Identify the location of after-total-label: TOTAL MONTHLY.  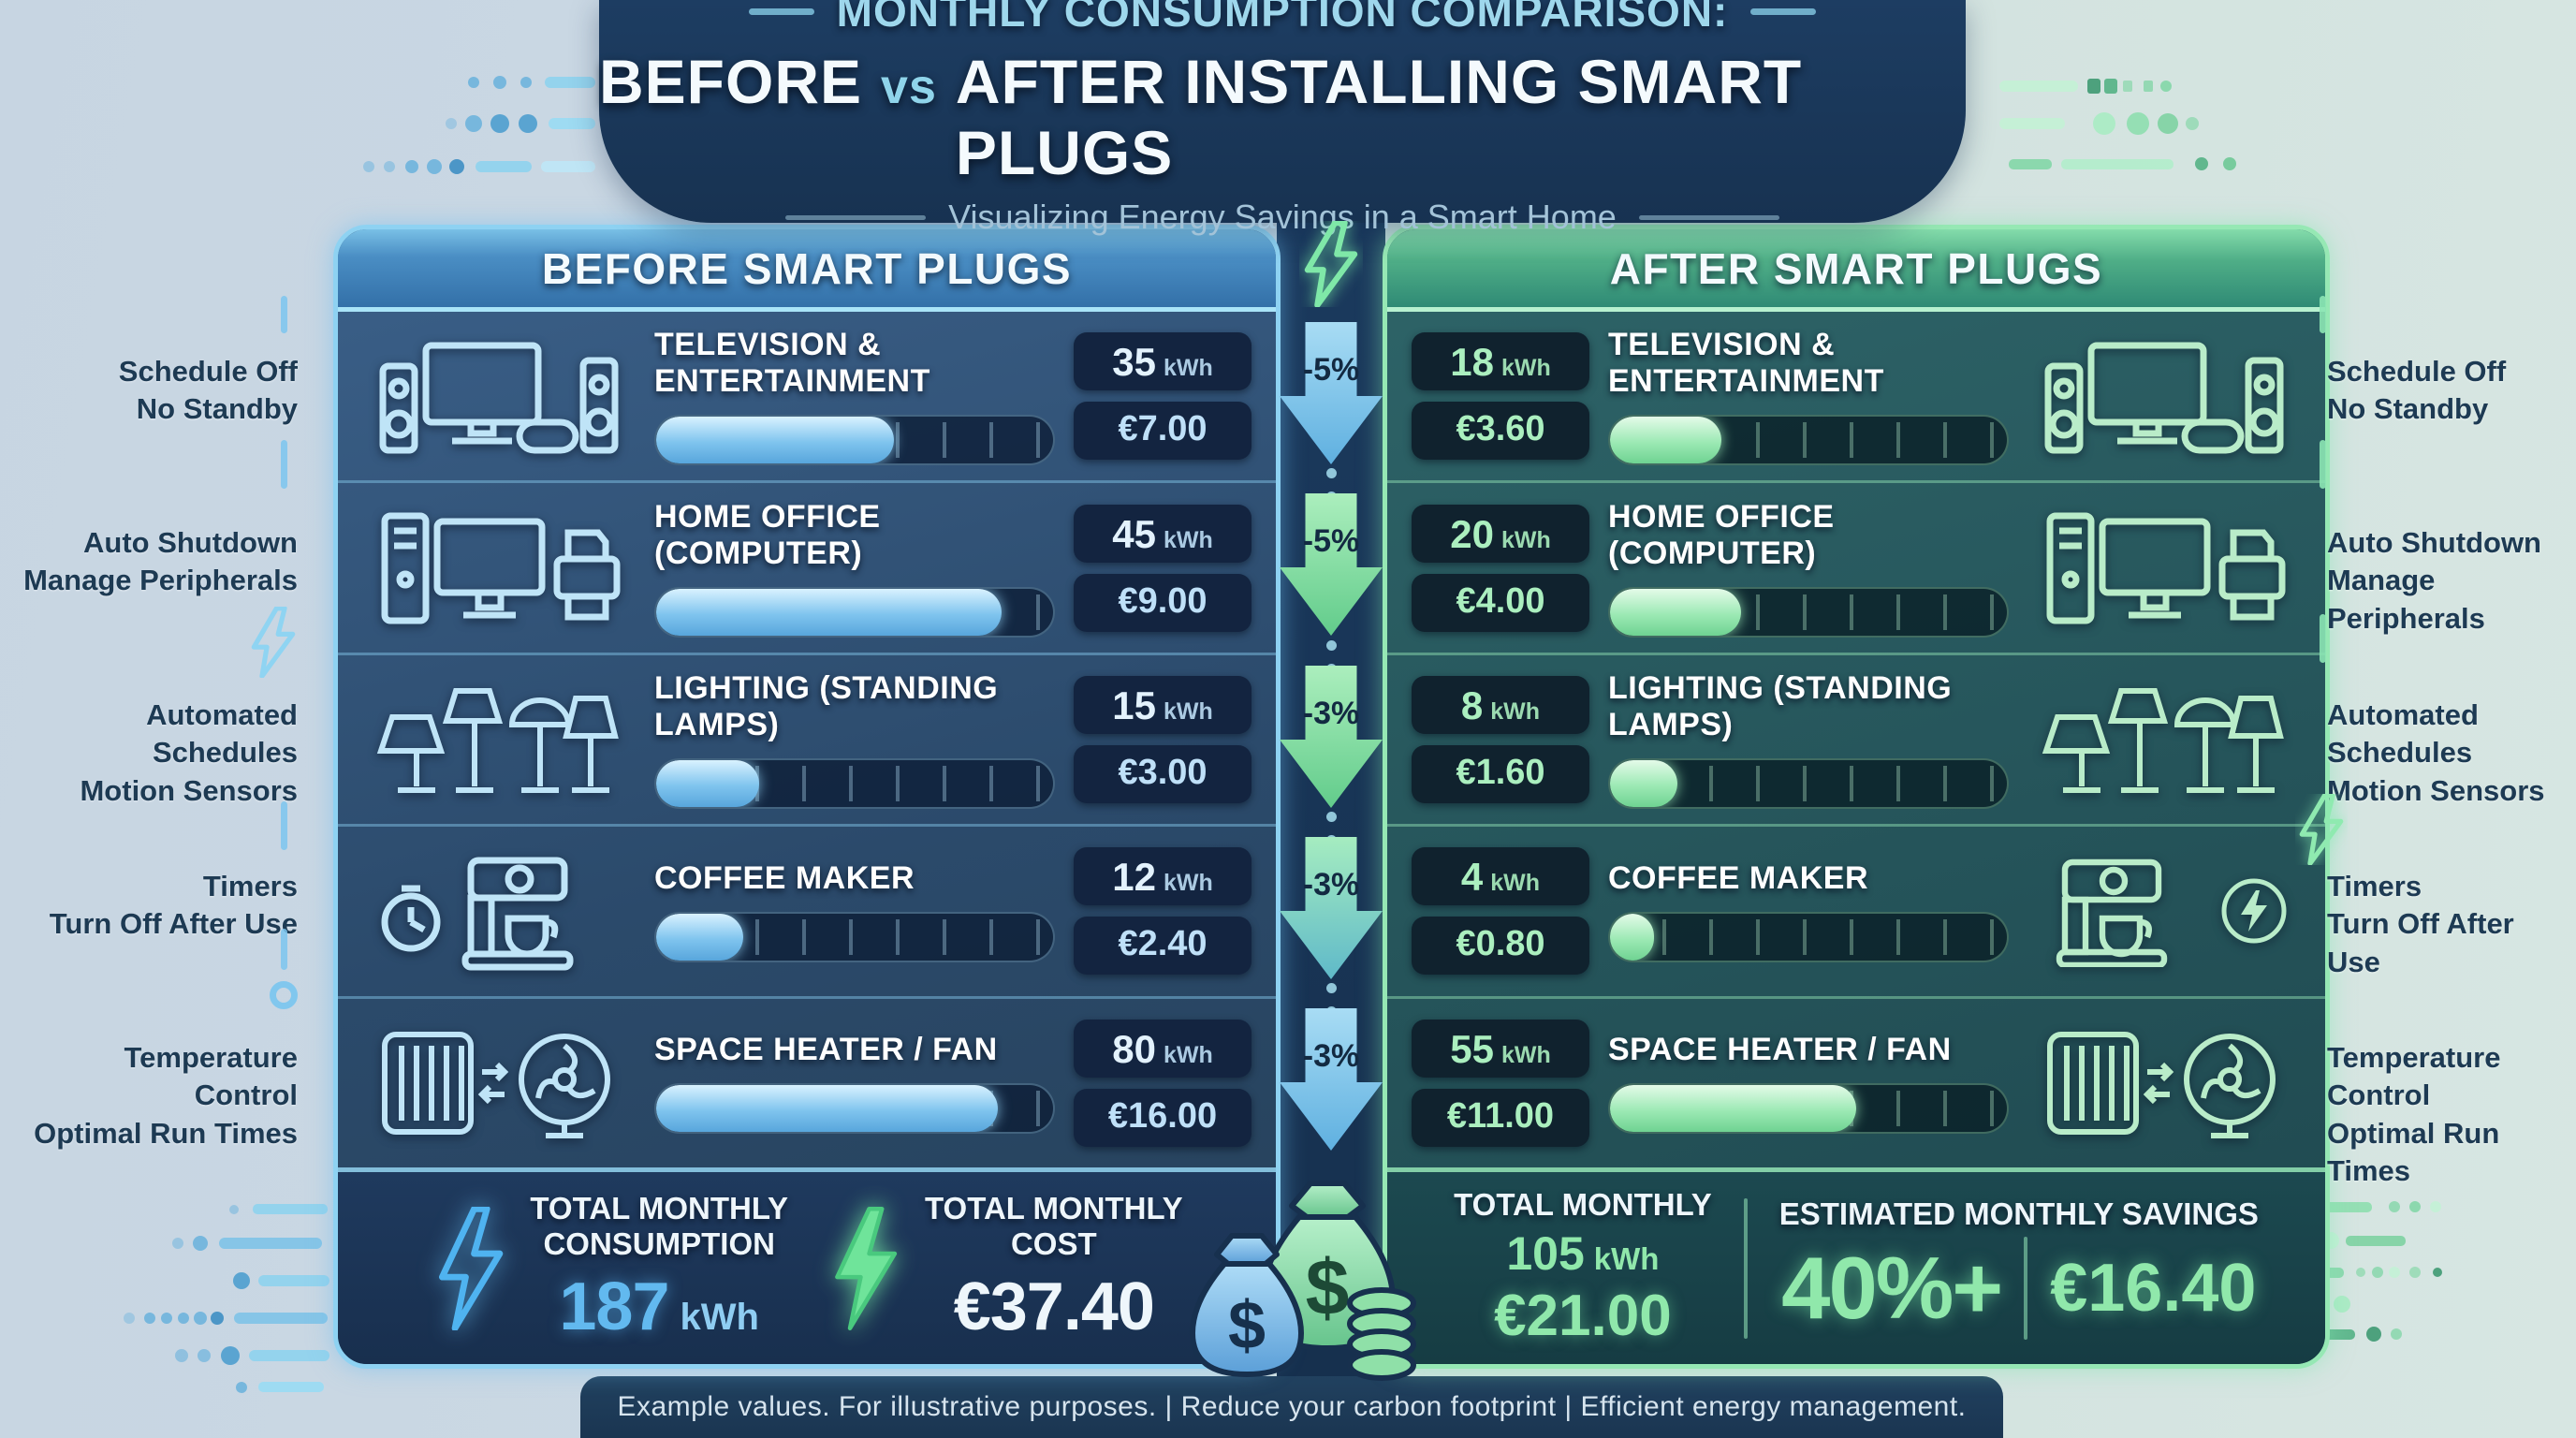
(1583, 1205).